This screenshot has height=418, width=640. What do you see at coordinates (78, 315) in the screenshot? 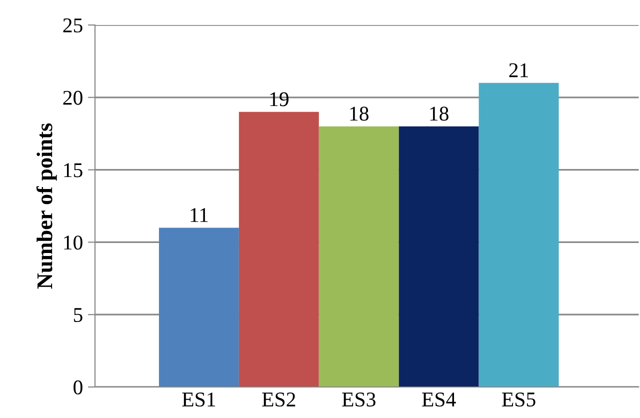
I see `y-tick-label: 5` at bounding box center [78, 315].